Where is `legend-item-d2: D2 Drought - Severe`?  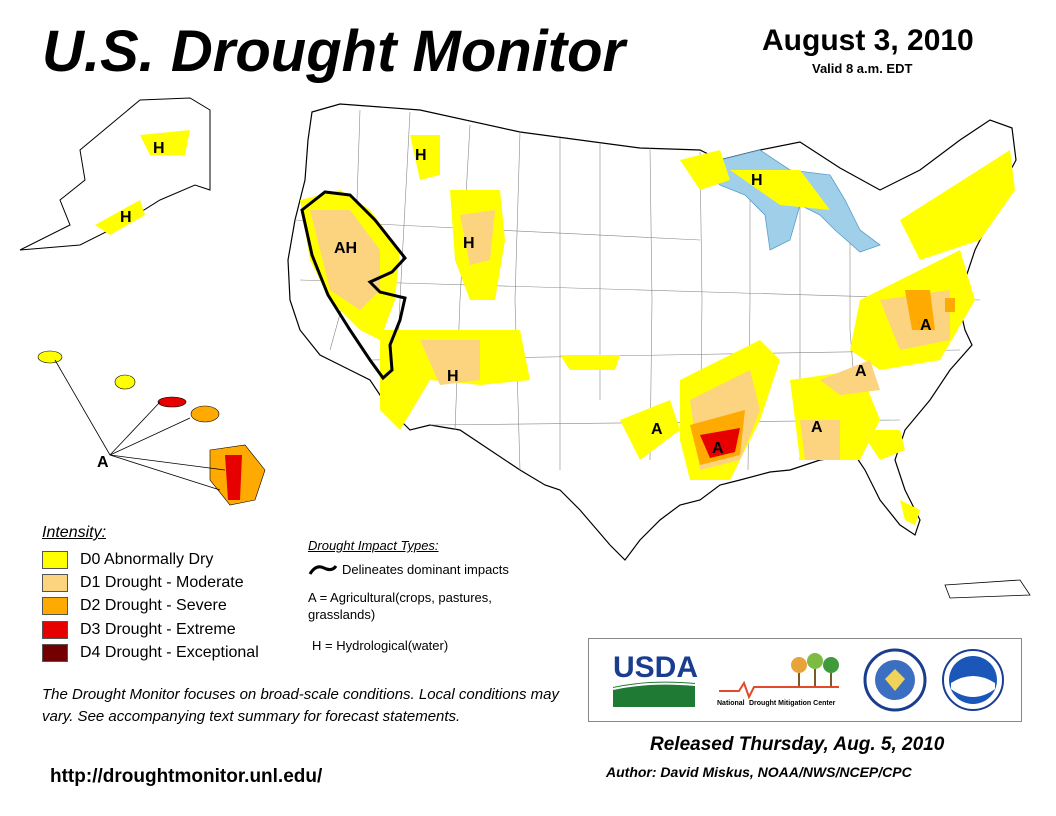 legend-item-d2: D2 Drought - Severe is located at coordinates (134, 606).